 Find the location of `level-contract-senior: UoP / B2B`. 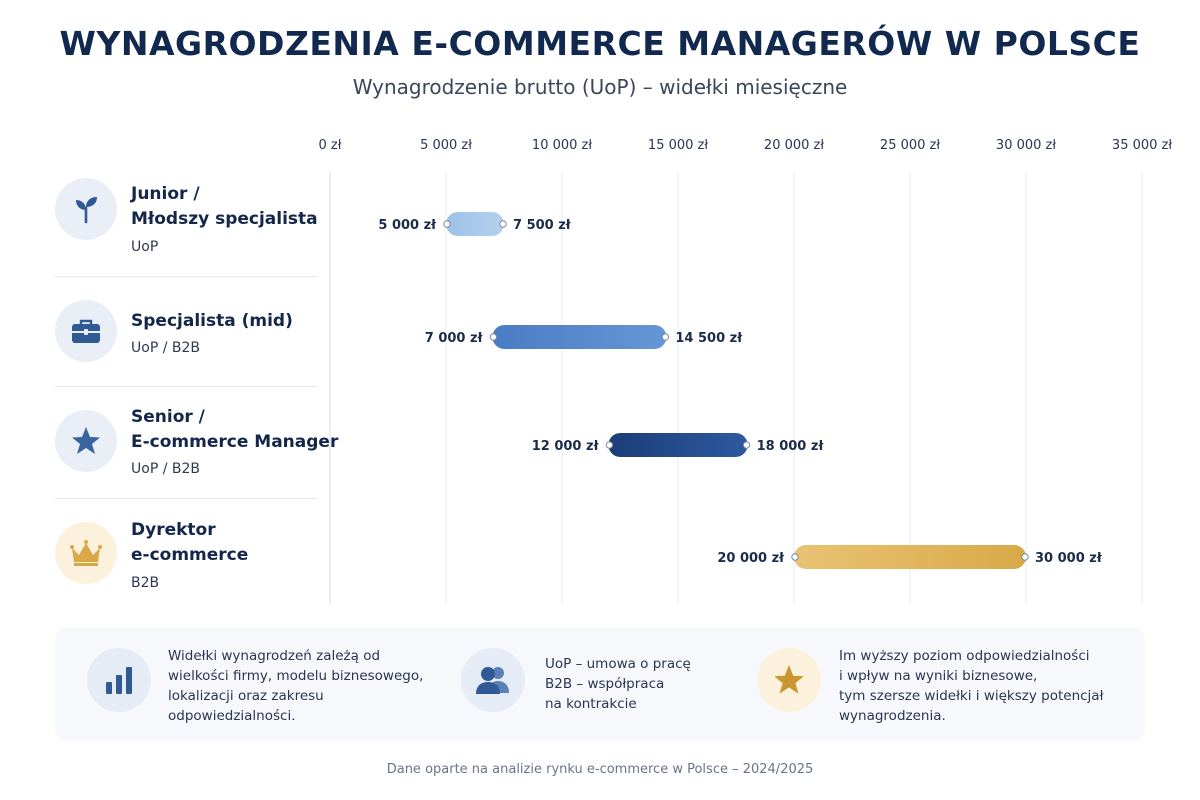

level-contract-senior: UoP / B2B is located at coordinates (165, 469).